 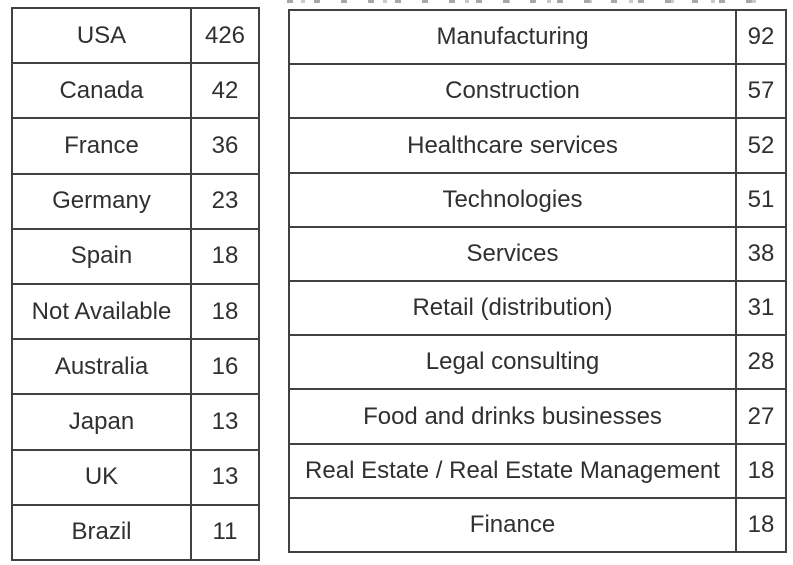 What do you see at coordinates (760, 199) in the screenshot?
I see `industry-count-cell: 51` at bounding box center [760, 199].